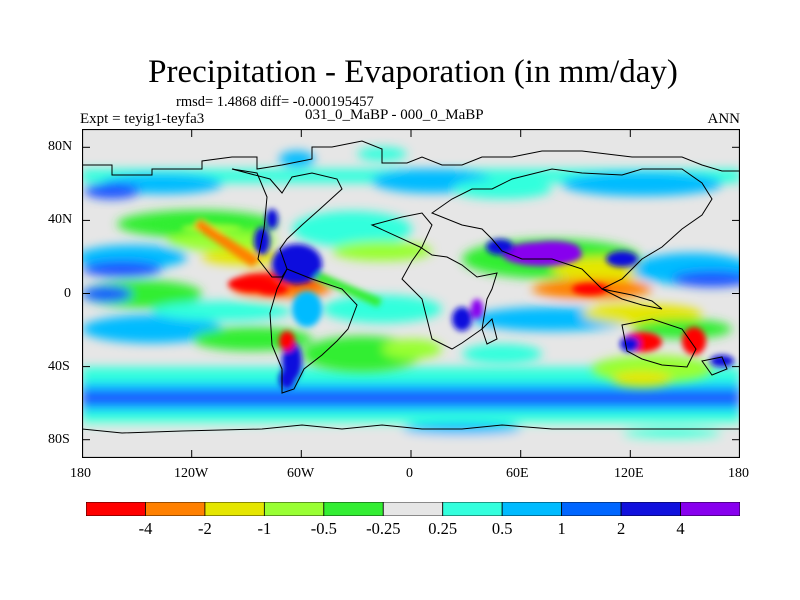  Describe the element at coordinates (60, 219) in the screenshot. I see `y-tick-label: 40N` at that location.